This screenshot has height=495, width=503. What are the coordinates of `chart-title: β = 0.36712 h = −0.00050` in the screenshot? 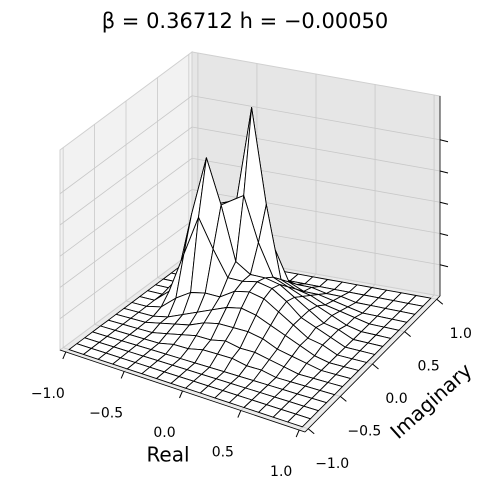 It's located at (245, 21).